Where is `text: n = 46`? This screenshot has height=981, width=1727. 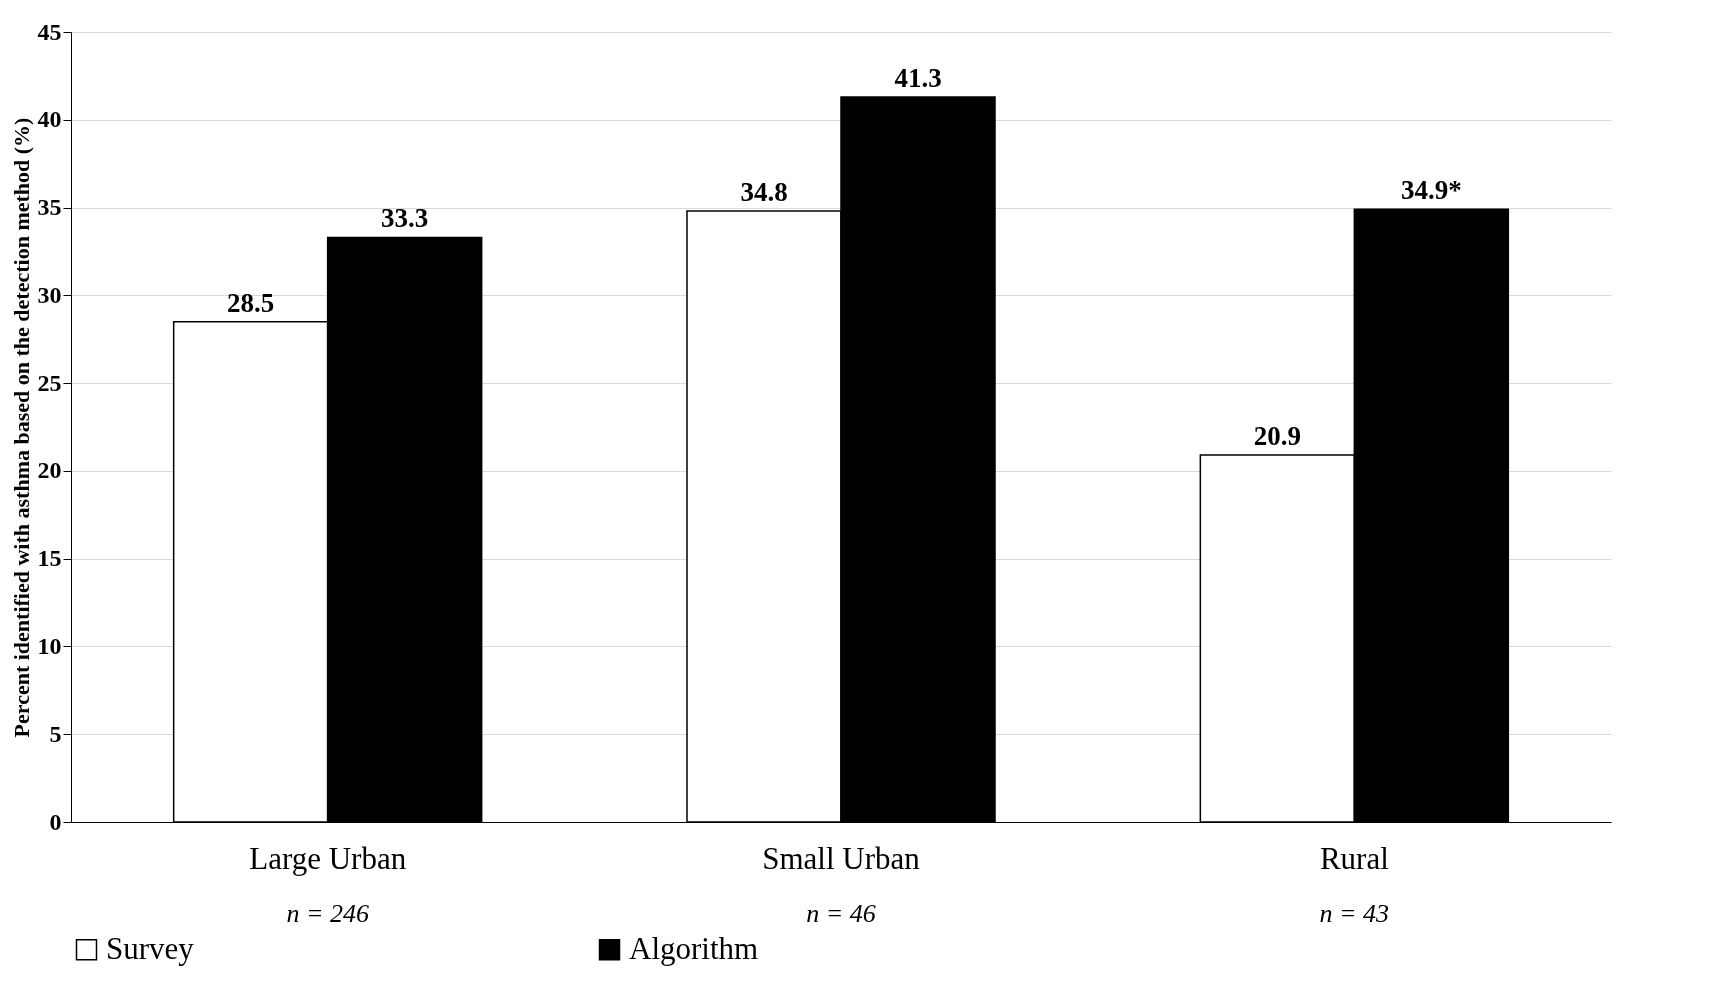
text: n = 46 is located at coordinates (841, 913).